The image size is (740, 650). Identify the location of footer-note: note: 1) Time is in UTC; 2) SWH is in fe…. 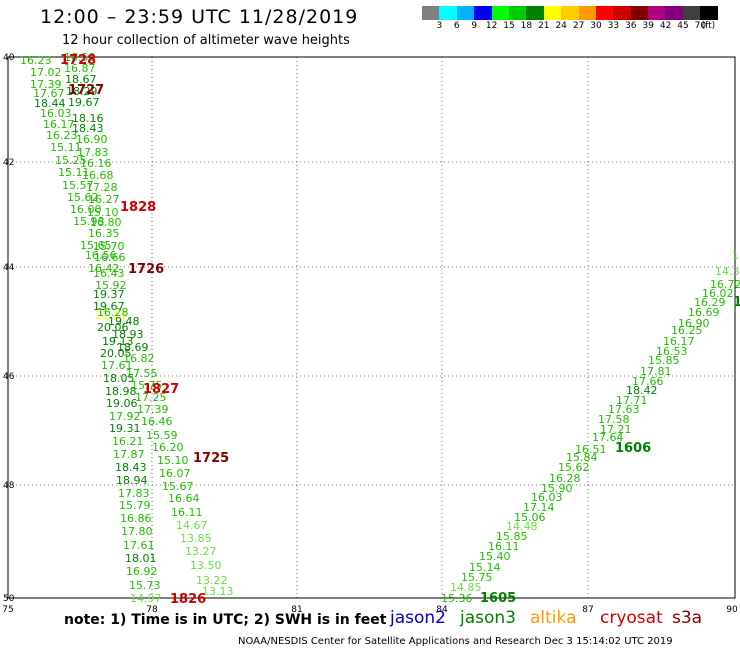
(225, 620).